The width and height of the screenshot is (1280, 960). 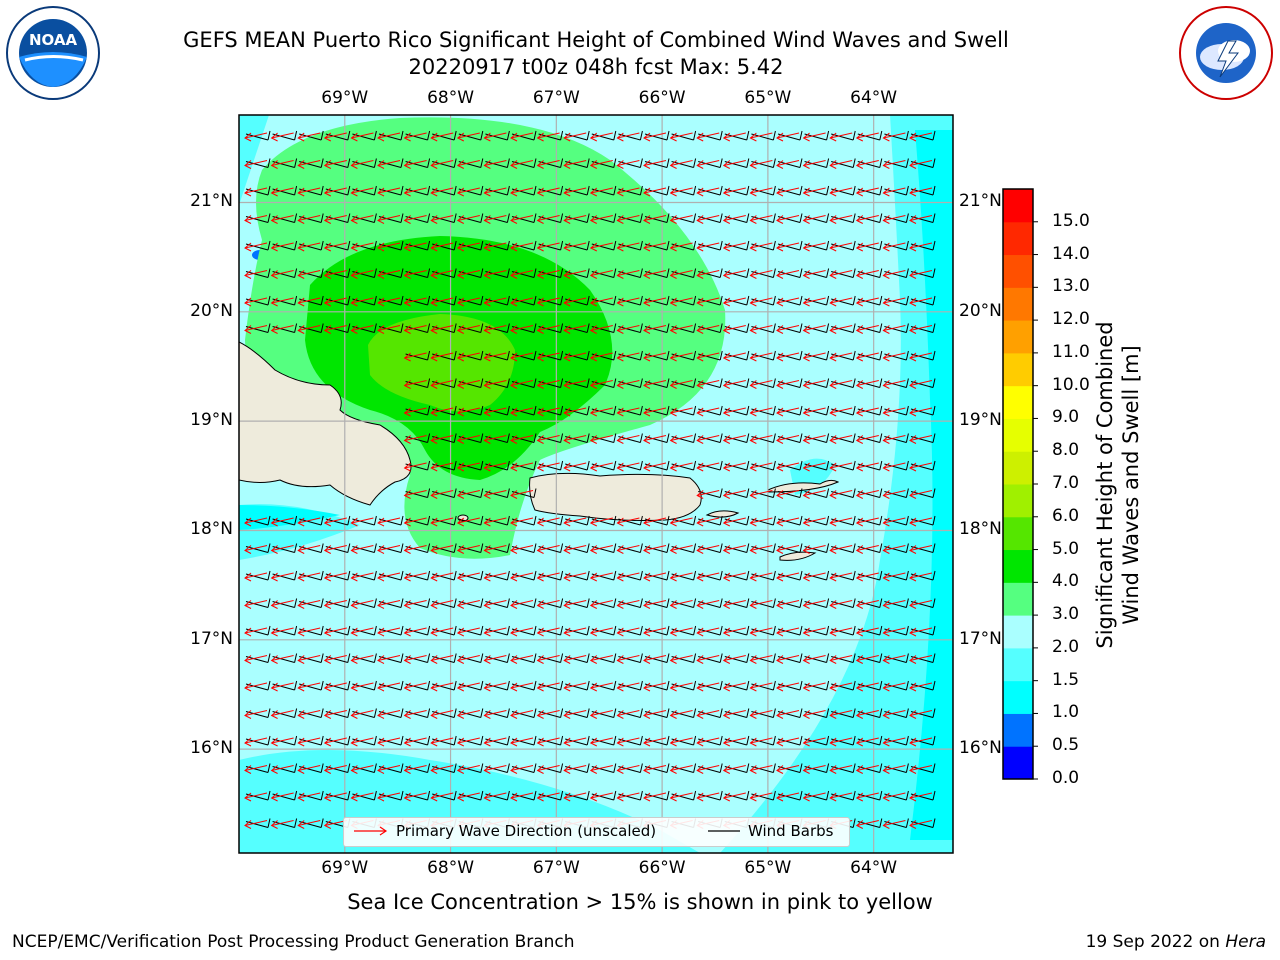 I want to click on land-st-croix, so click(x=798, y=556).